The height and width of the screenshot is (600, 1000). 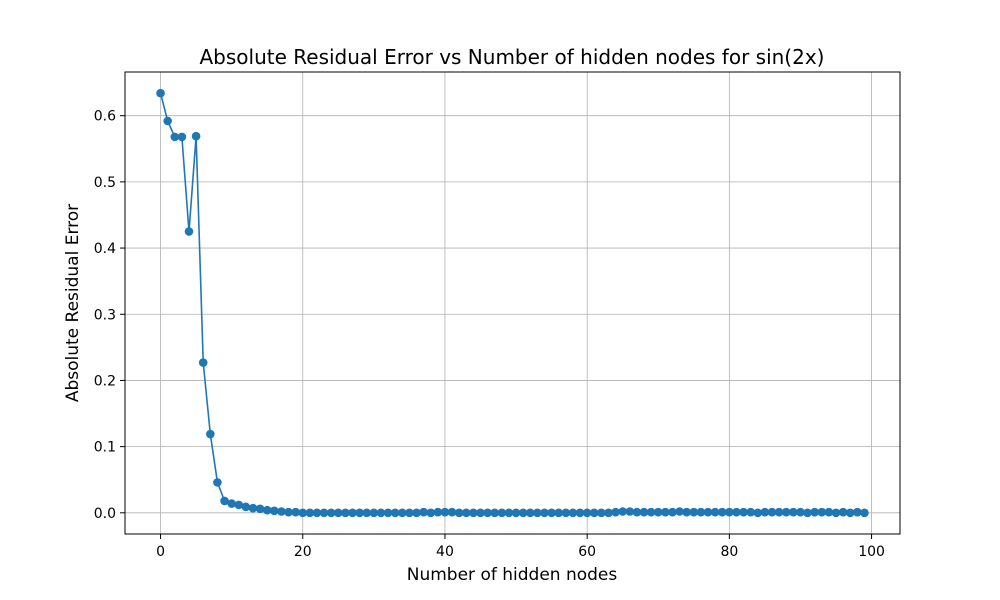 What do you see at coordinates (105, 514) in the screenshot?
I see `y-tick-label: 0.0` at bounding box center [105, 514].